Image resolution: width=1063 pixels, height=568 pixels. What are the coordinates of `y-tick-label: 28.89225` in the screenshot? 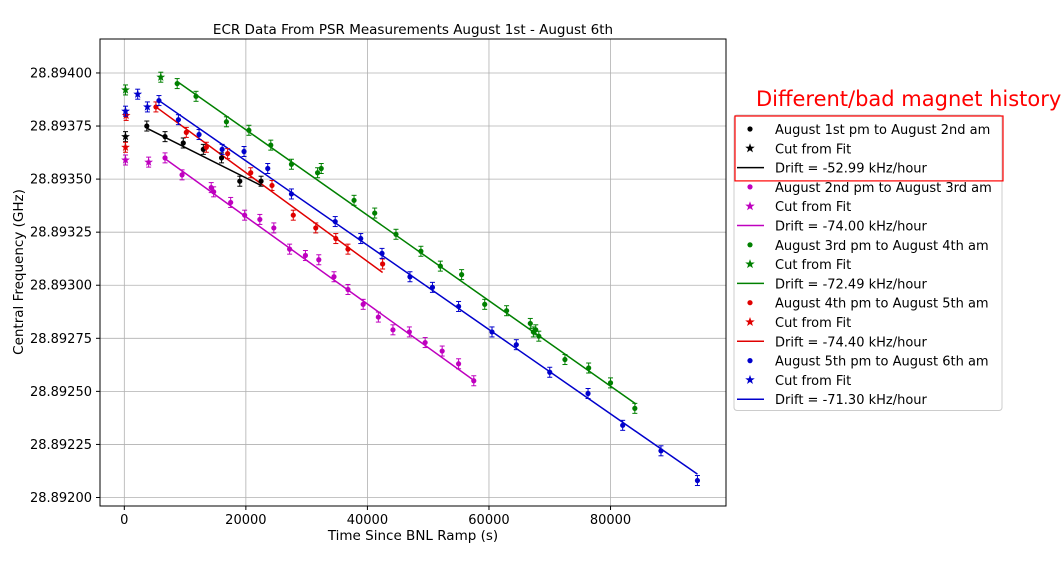 It's located at (61, 445).